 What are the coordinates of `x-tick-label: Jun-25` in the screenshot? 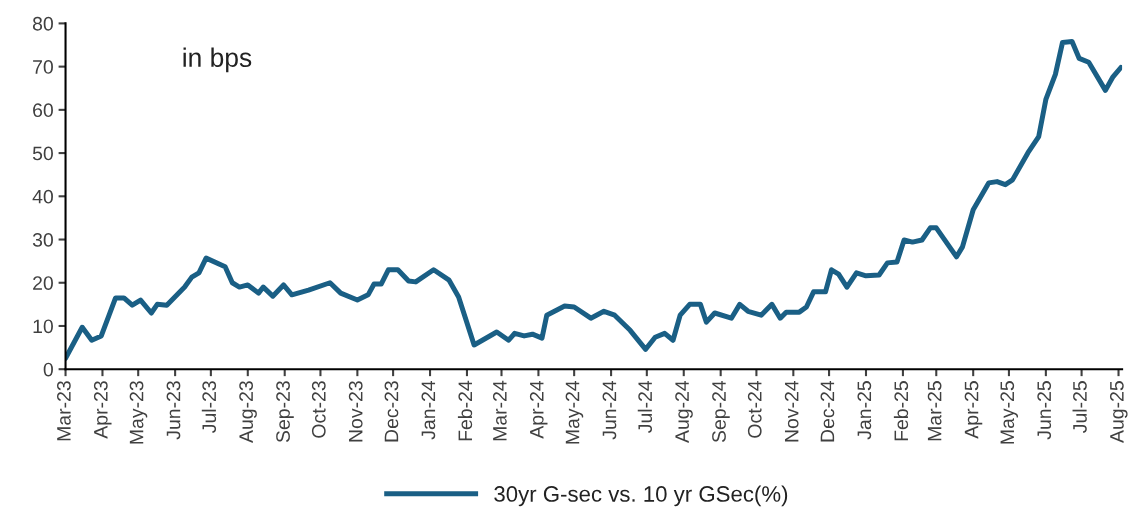 It's located at (1044, 410).